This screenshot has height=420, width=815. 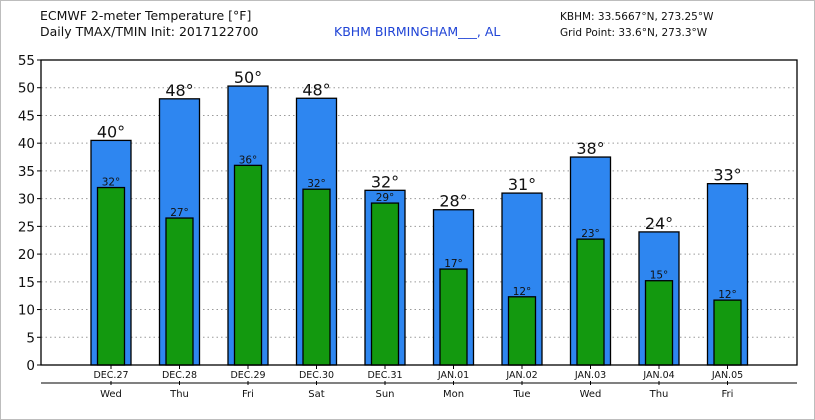 I want to click on tmax-value-label: 32°, so click(x=385, y=181).